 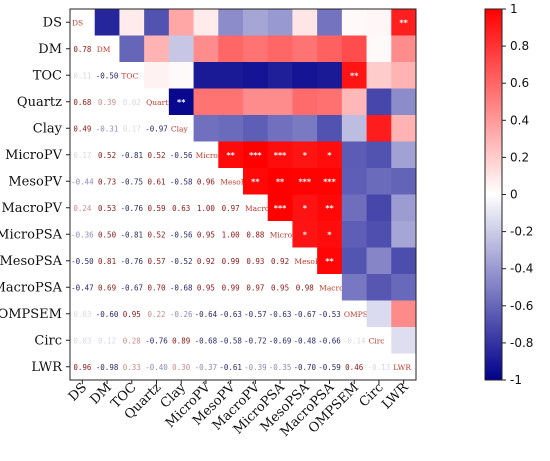 What do you see at coordinates (493, 194) in the screenshot?
I see `colorbar` at bounding box center [493, 194].